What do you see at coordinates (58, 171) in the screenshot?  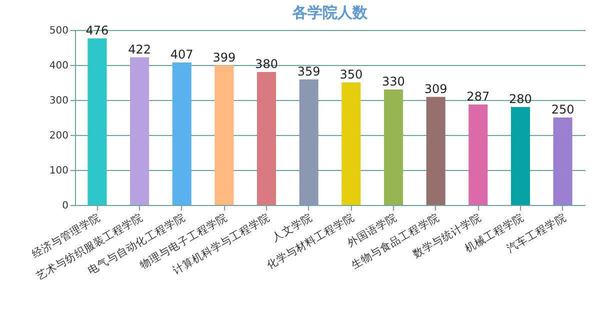 I see `y-tick-label: 100` at bounding box center [58, 171].